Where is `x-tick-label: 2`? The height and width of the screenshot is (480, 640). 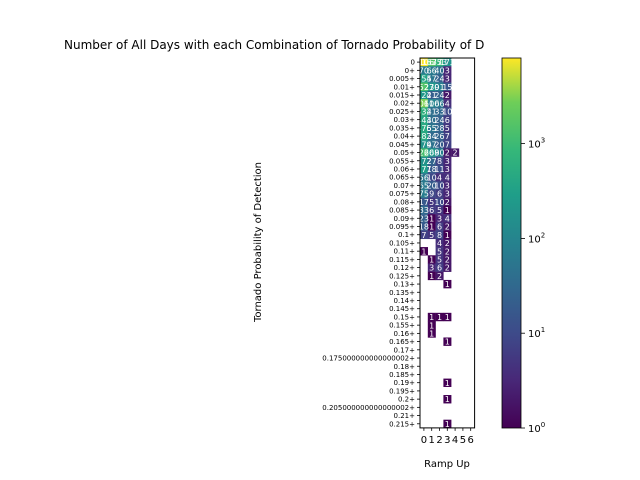
x-tick-label: 2 is located at coordinates (439, 440).